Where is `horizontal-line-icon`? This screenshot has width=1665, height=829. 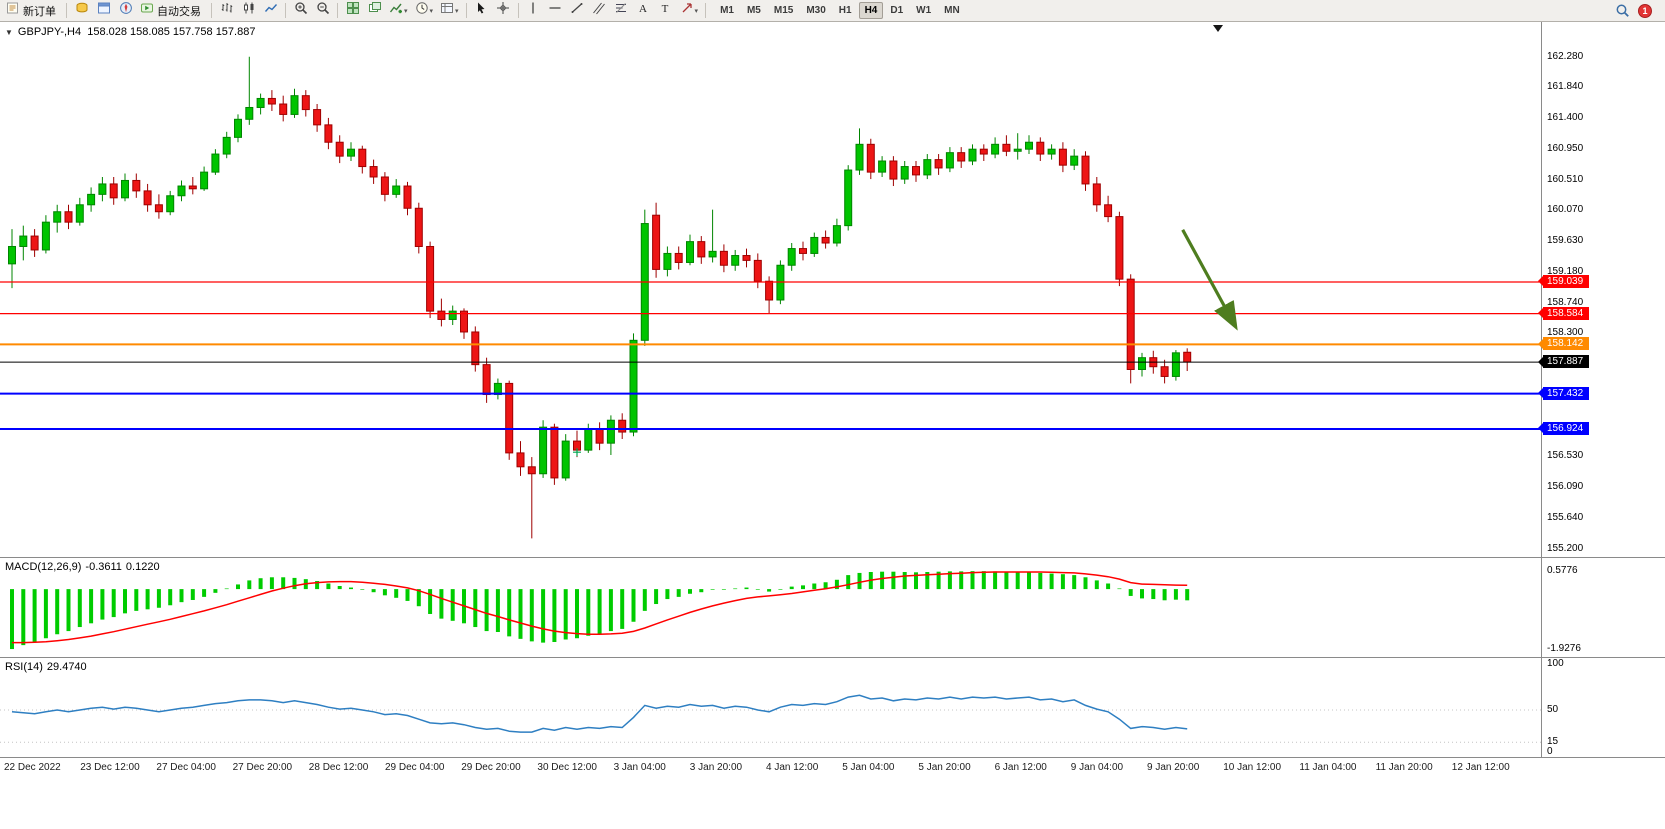 horizontal-line-icon is located at coordinates (555, 10).